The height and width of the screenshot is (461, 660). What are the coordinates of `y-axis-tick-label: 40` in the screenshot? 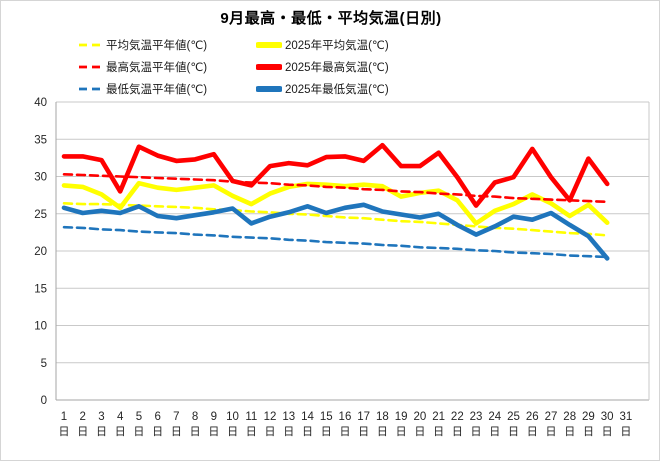 It's located at (40, 103).